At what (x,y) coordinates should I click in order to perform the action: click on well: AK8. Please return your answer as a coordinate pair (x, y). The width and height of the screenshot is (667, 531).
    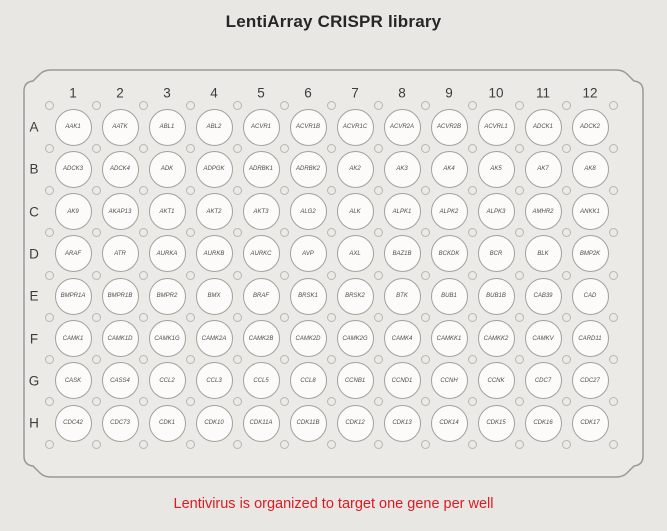
    Looking at the image, I should click on (590, 169).